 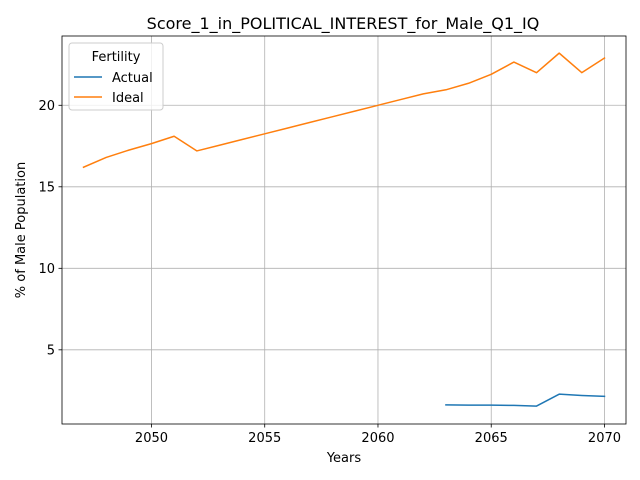 I want to click on x-tick-label: 2065, so click(x=491, y=438).